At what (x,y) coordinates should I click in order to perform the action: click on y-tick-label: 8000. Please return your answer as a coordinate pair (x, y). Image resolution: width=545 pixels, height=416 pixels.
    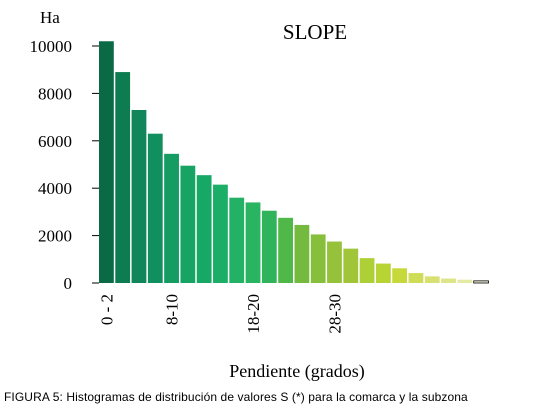
    Looking at the image, I should click on (55, 93).